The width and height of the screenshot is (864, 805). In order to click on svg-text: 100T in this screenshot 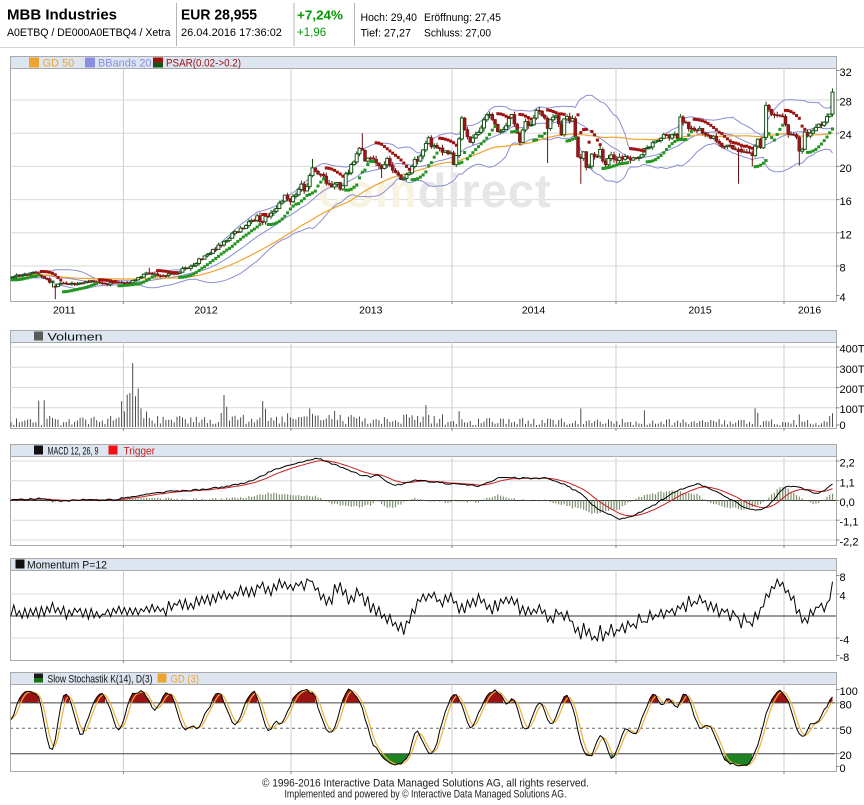, I will do `click(852, 410)`.